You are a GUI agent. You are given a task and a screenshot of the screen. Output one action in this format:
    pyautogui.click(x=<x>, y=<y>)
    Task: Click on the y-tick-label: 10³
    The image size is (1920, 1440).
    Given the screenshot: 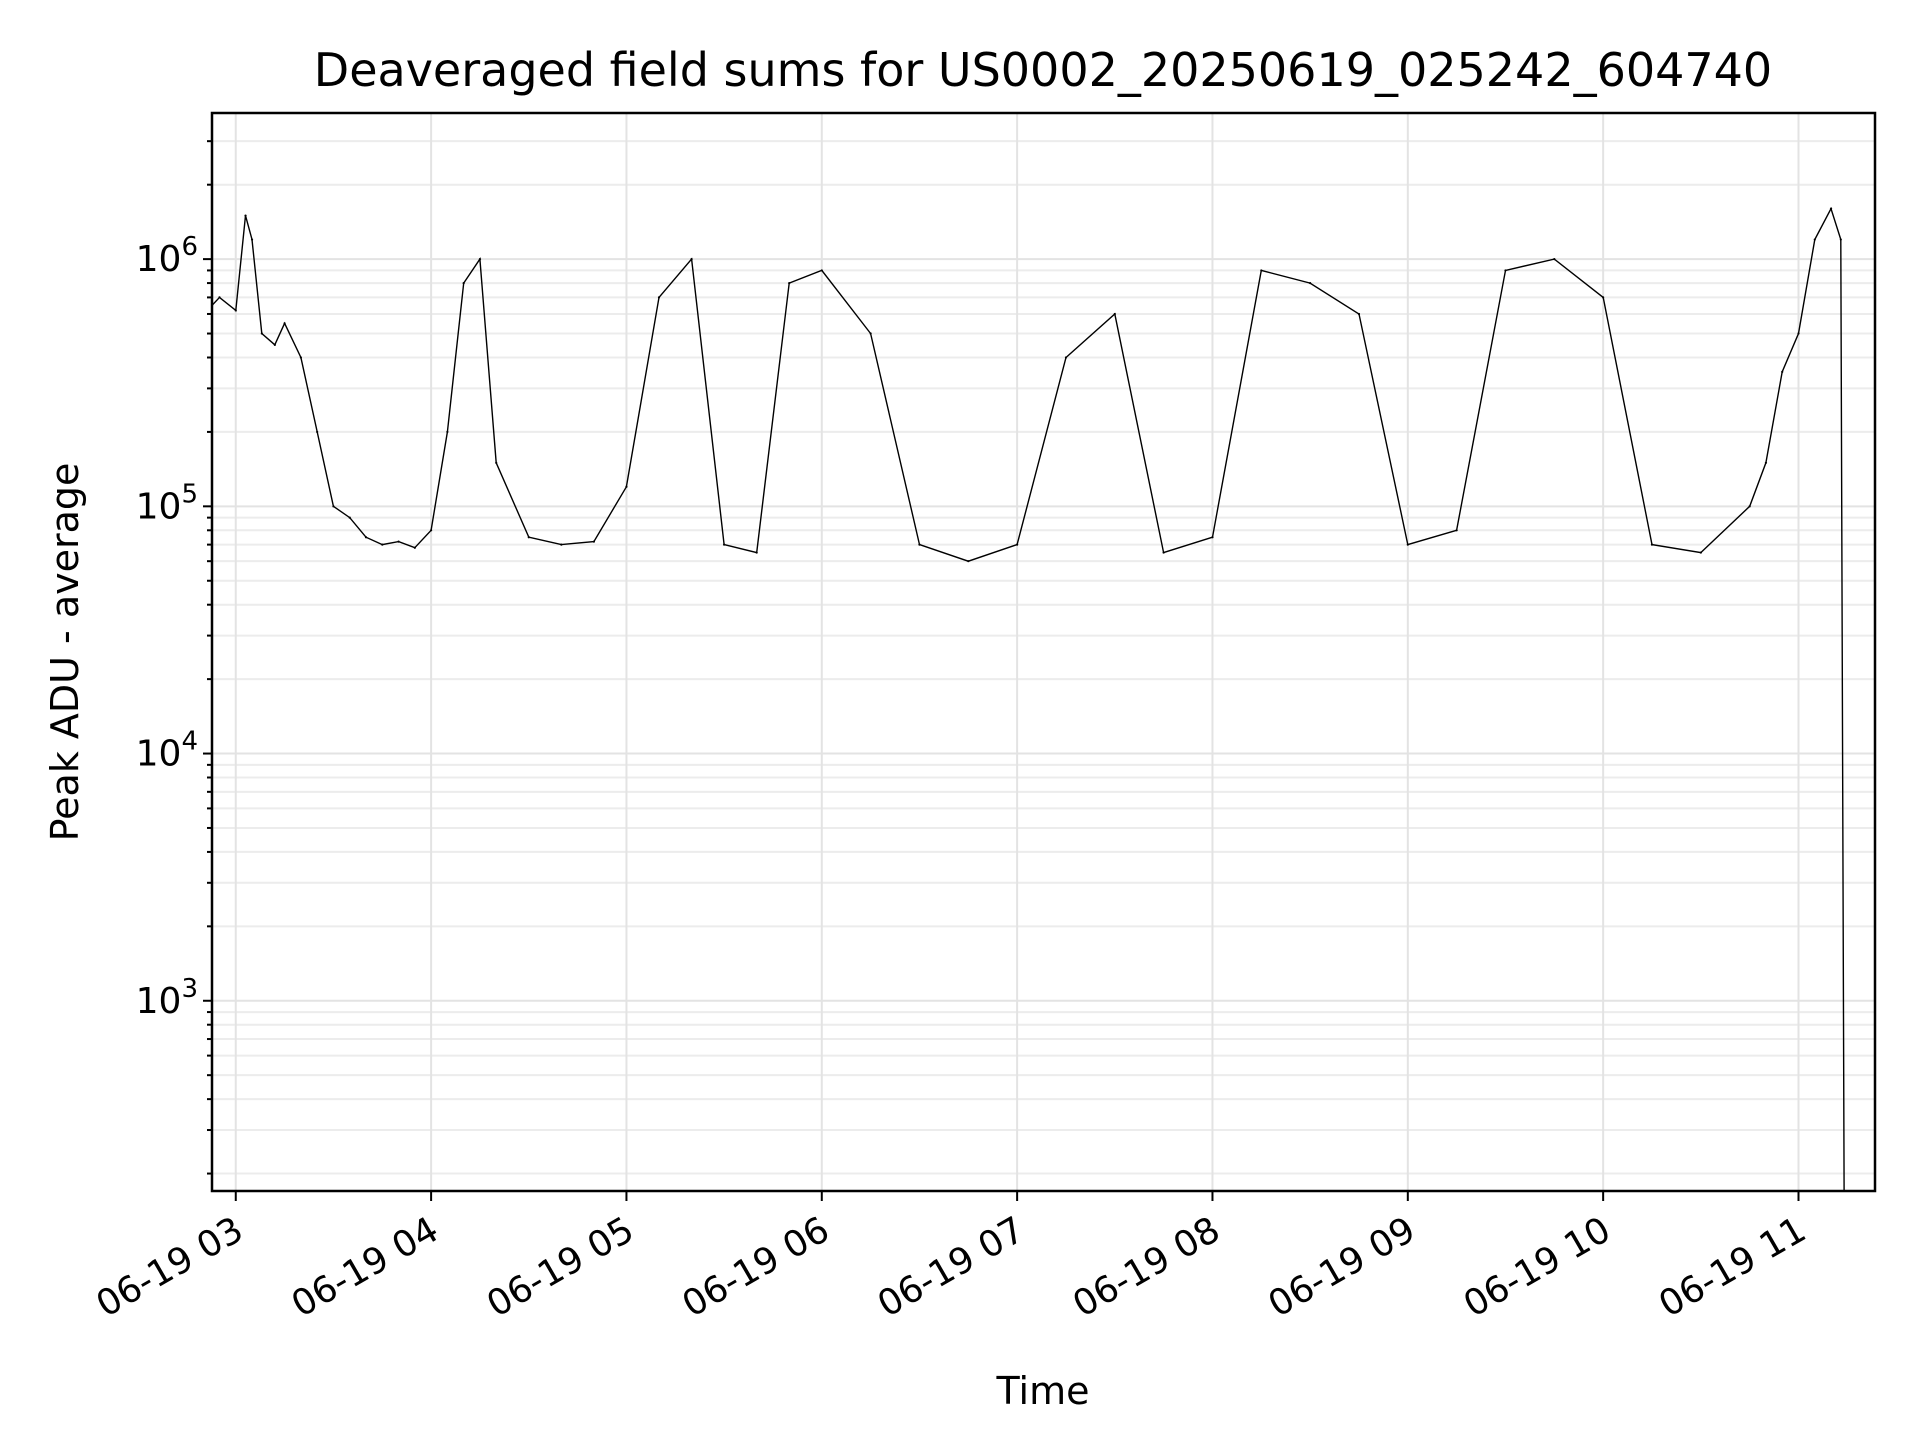 What is the action you would take?
    pyautogui.click(x=167, y=998)
    